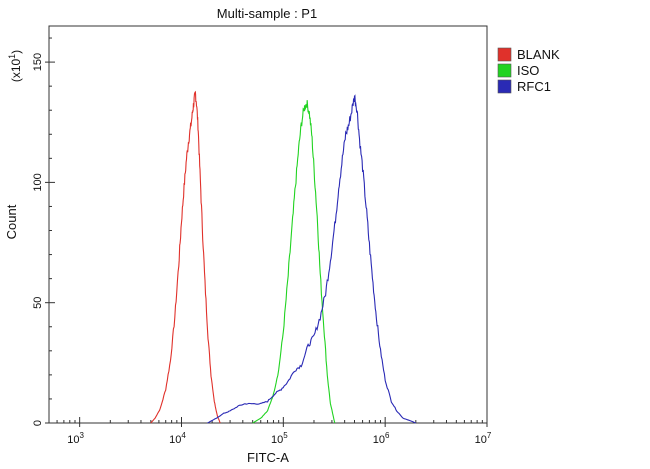 The image size is (650, 469). I want to click on legend-swatch-rfc1, so click(504, 86).